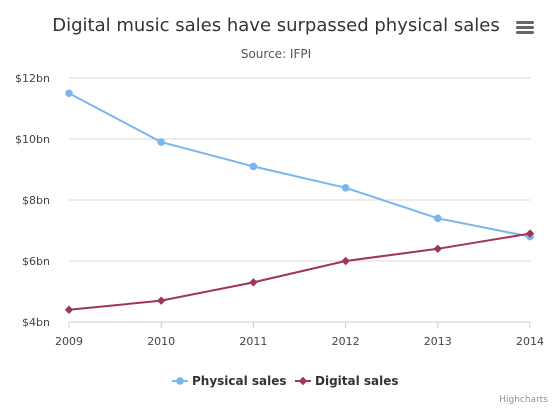  Describe the element at coordinates (299, 335) in the screenshot. I see `x-axis: 2009 2010 2011 2012 2013 2014` at that location.